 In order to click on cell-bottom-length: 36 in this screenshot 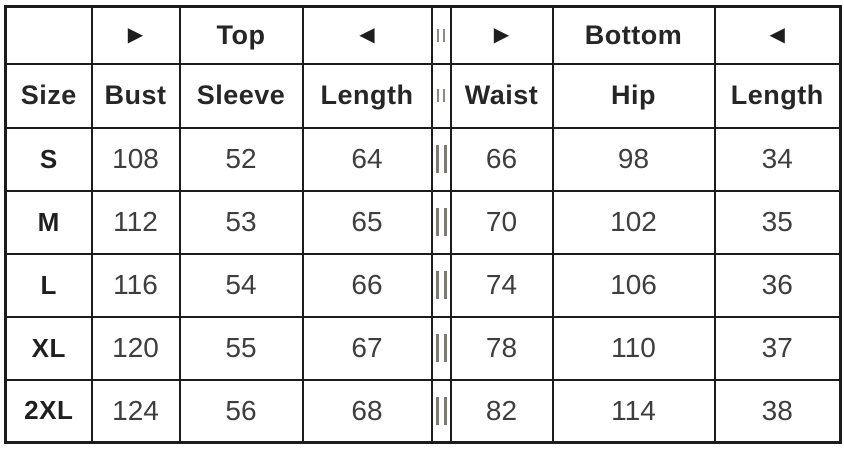, I will do `click(777, 285)`.